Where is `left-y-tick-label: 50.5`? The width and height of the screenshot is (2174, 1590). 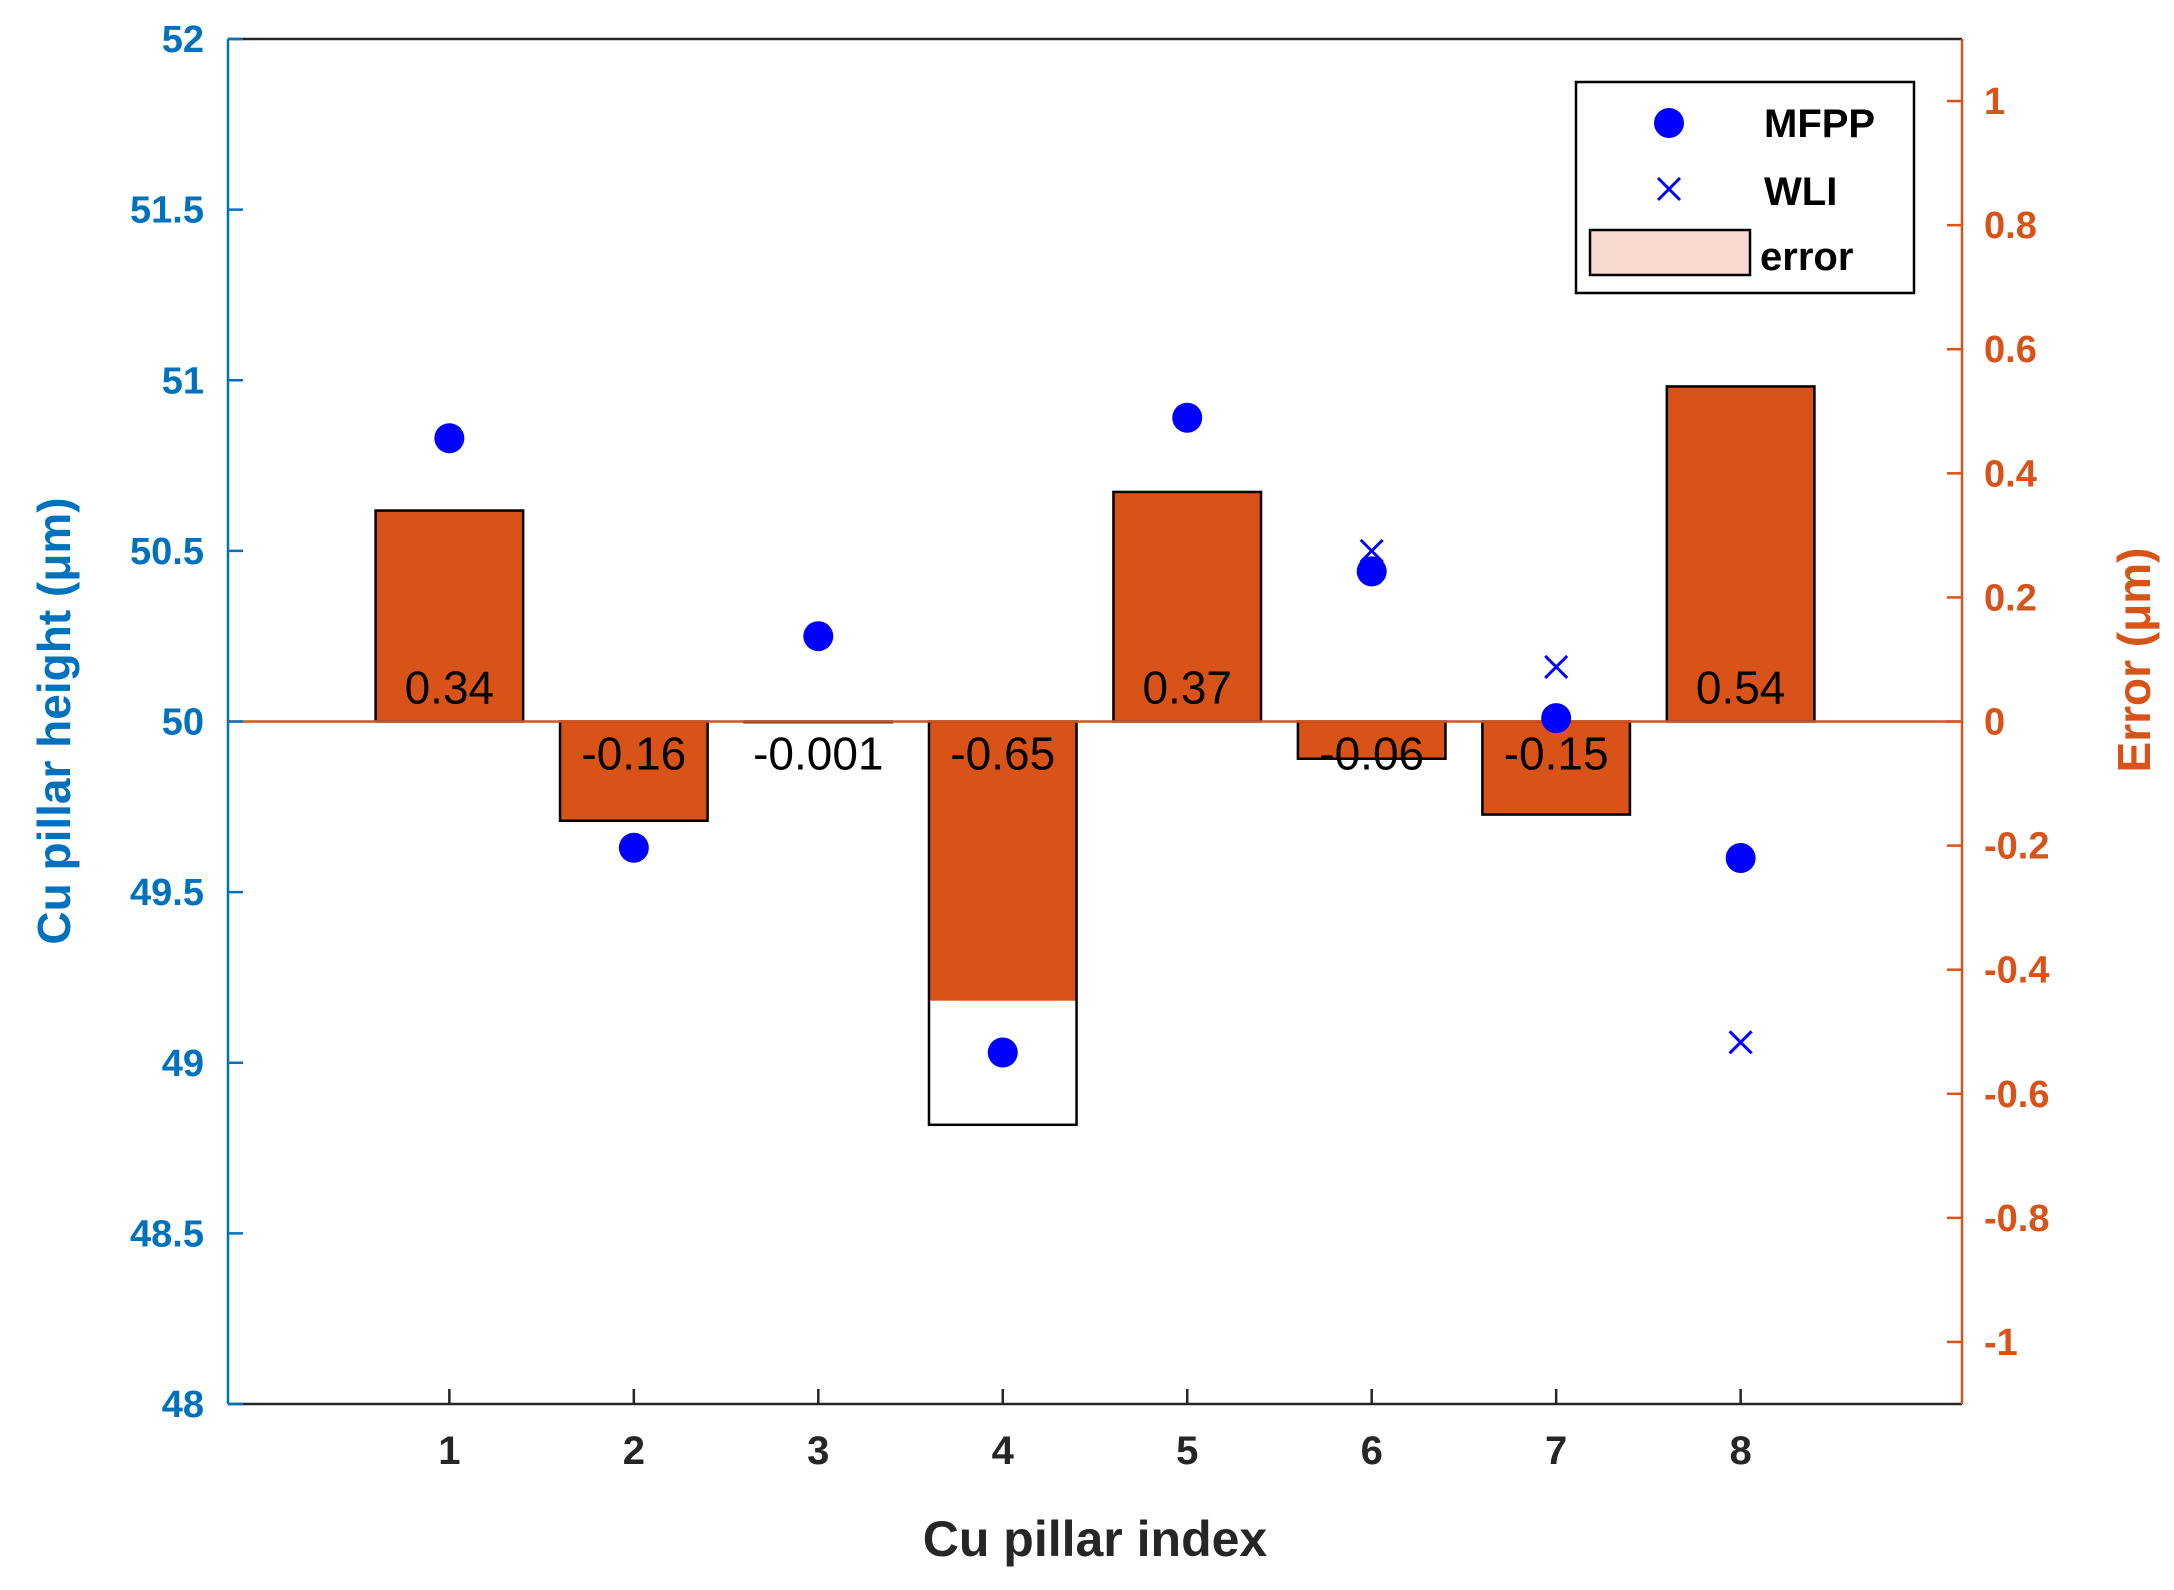 left-y-tick-label: 50.5 is located at coordinates (167, 552).